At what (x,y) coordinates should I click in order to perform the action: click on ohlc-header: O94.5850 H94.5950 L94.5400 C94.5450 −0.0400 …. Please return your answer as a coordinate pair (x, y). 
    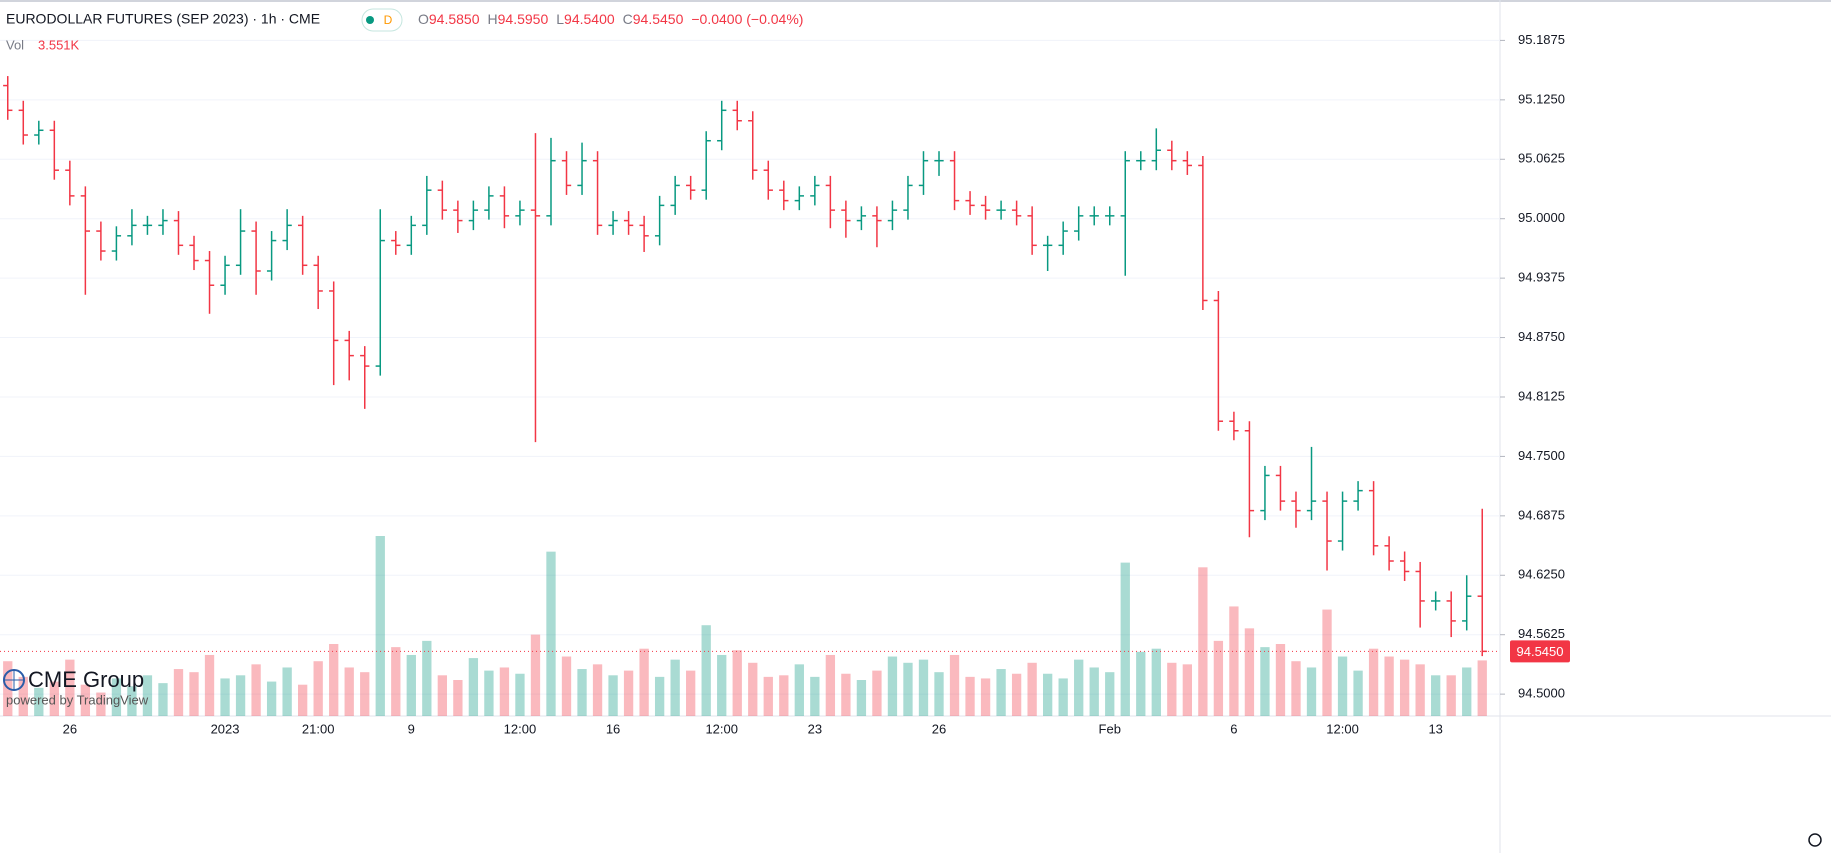
    Looking at the image, I should click on (610, 19).